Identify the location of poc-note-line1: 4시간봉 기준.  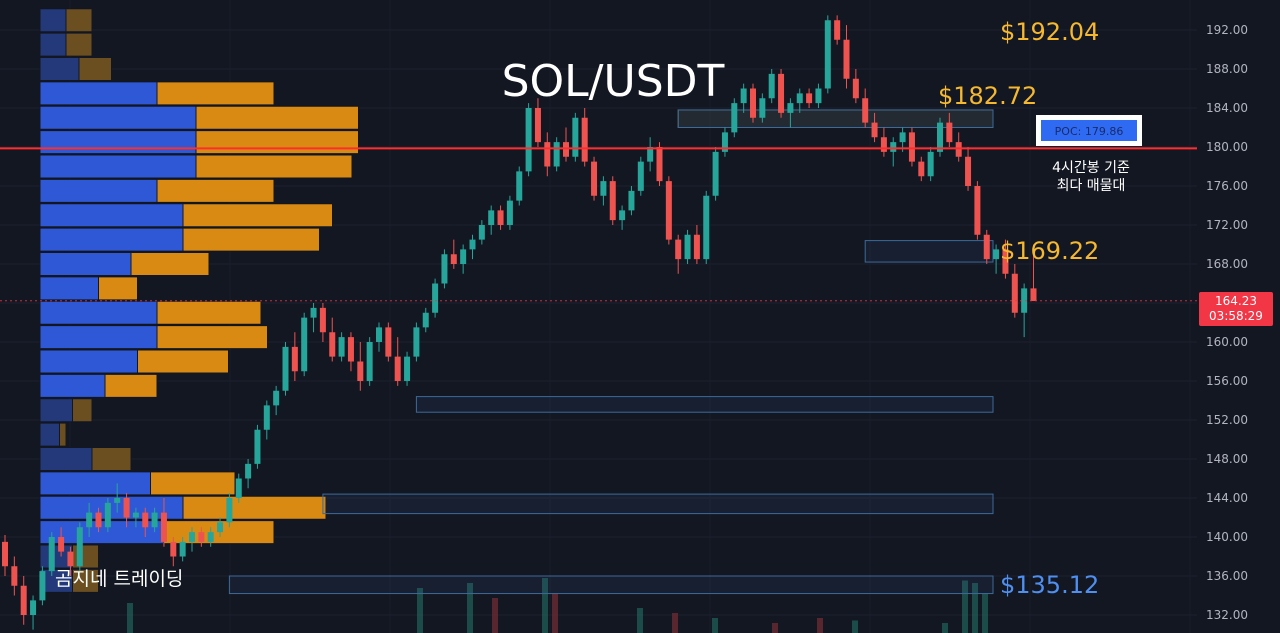
(1091, 168).